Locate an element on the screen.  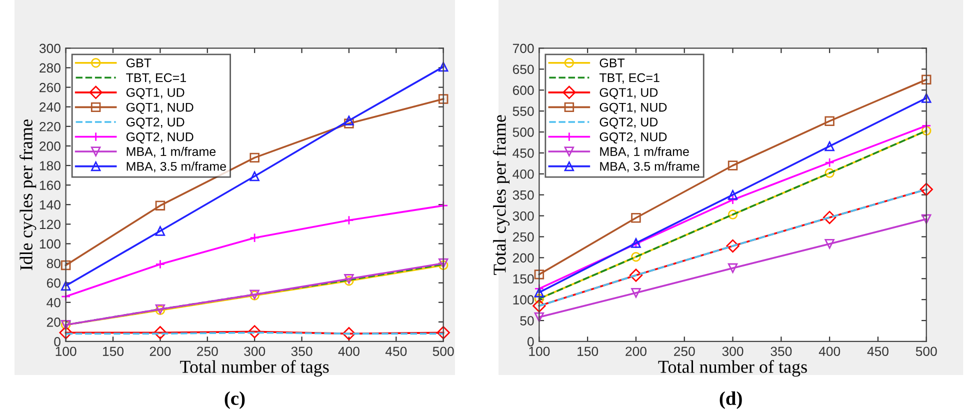
text: (c) is located at coordinates (234, 400).